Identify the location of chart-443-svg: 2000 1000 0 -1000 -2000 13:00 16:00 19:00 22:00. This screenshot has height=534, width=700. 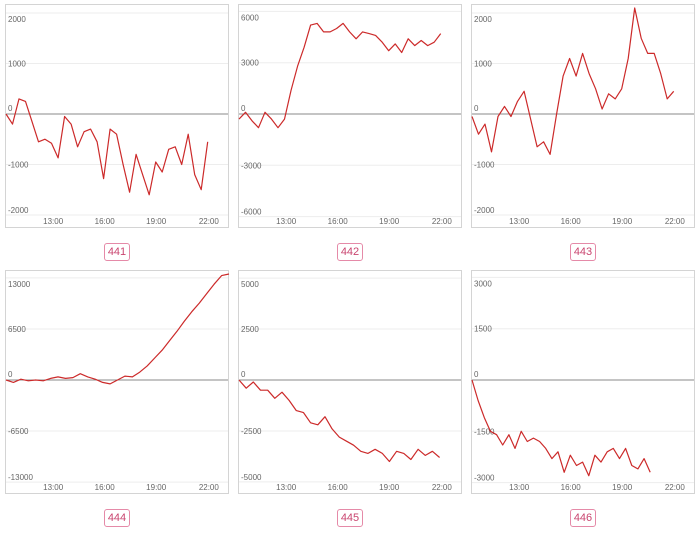
(583, 116).